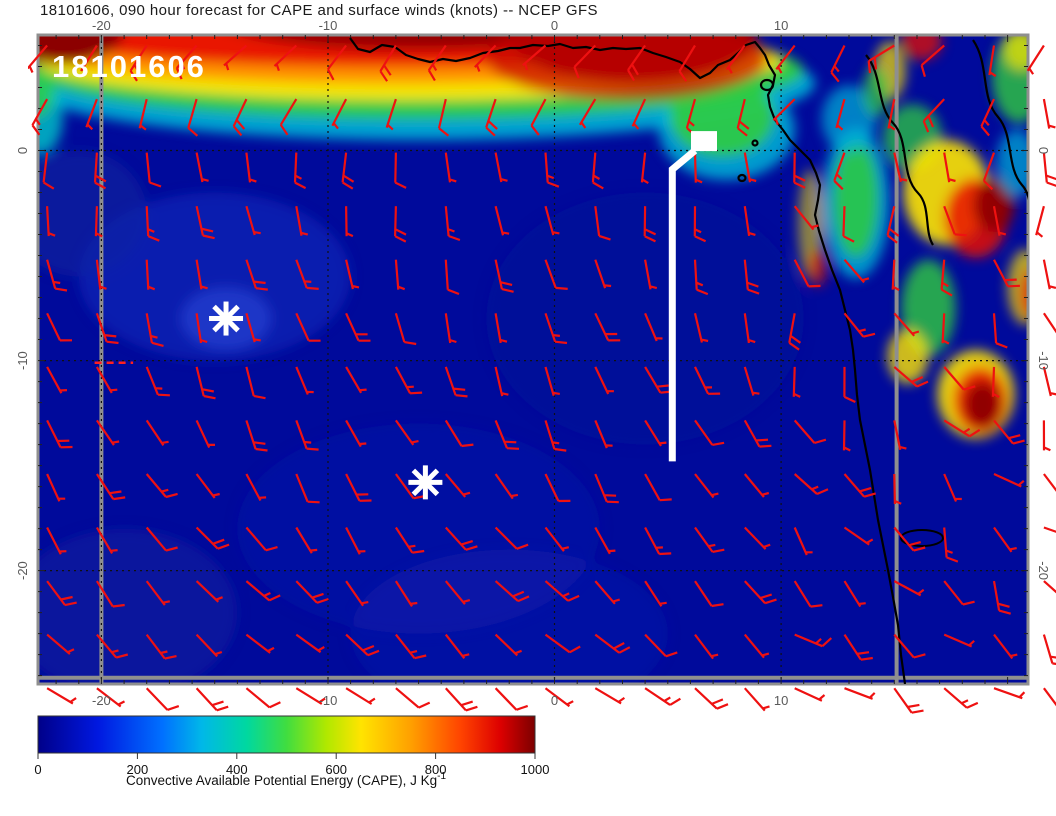  What do you see at coordinates (441, 776) in the screenshot?
I see `colorbar-title-superscript: -1` at bounding box center [441, 776].